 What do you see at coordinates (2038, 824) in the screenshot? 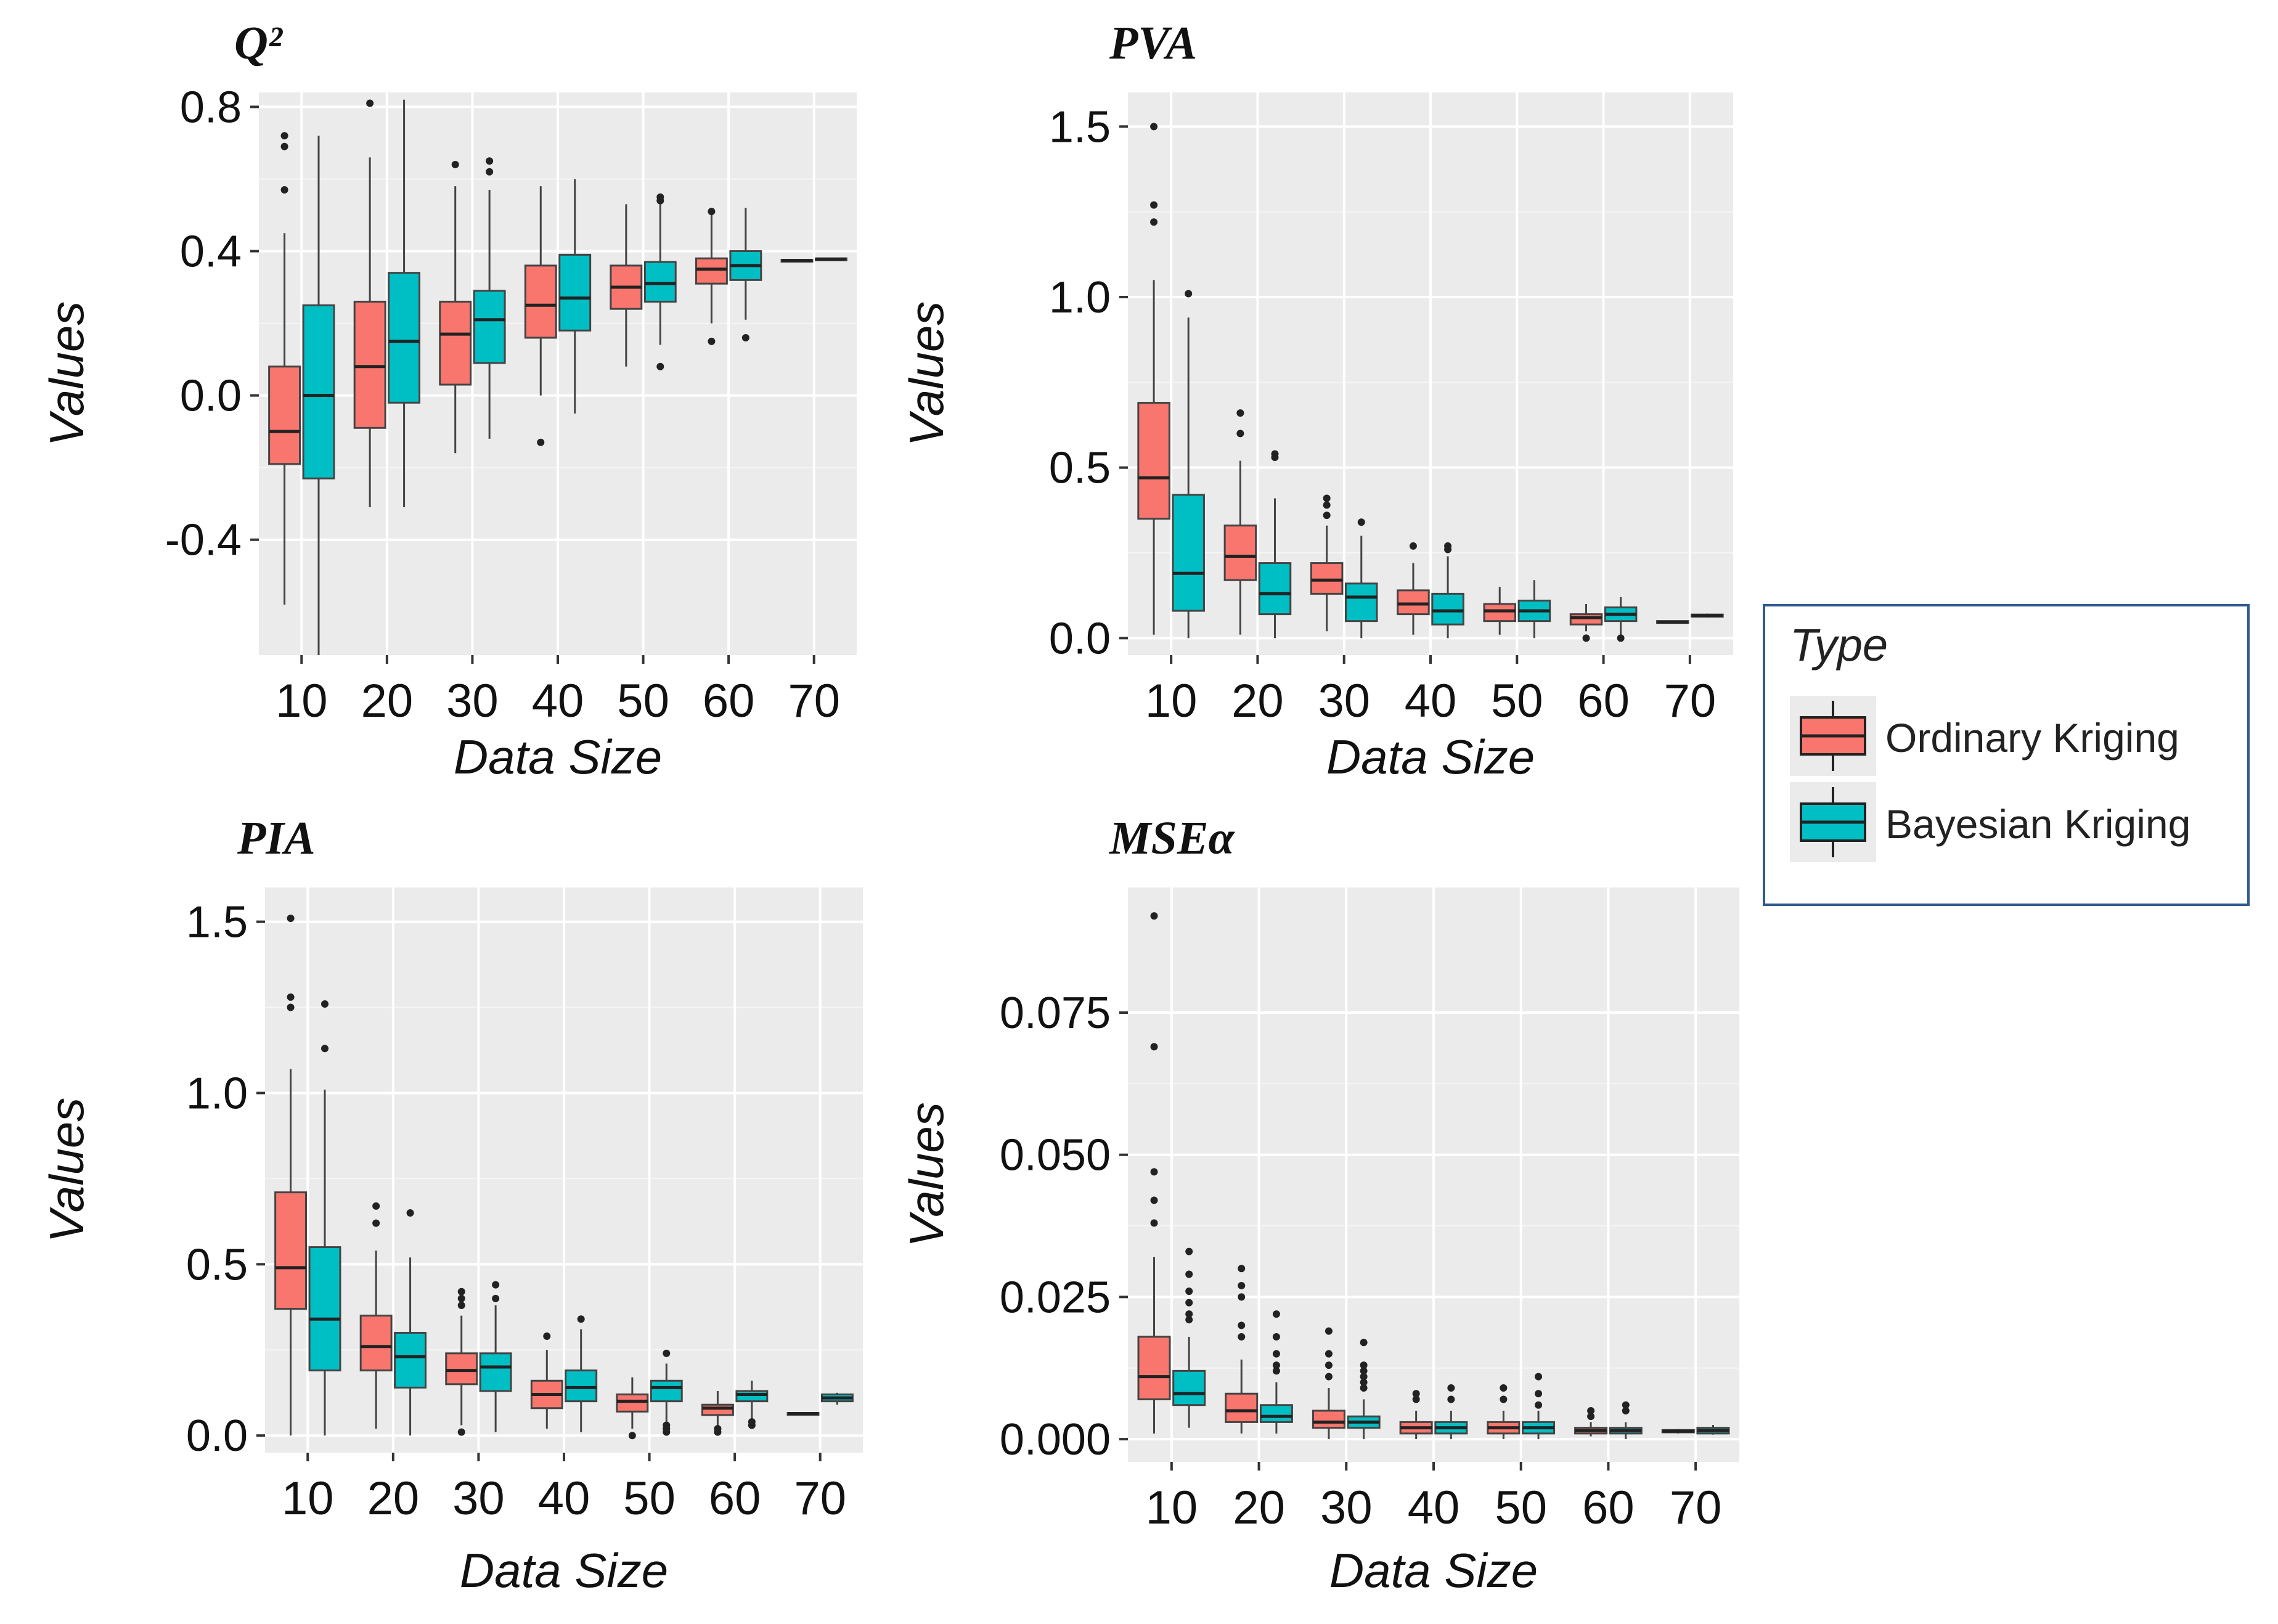
I see `legend-label-bayesian-kriging: Bayesian Kriging` at bounding box center [2038, 824].